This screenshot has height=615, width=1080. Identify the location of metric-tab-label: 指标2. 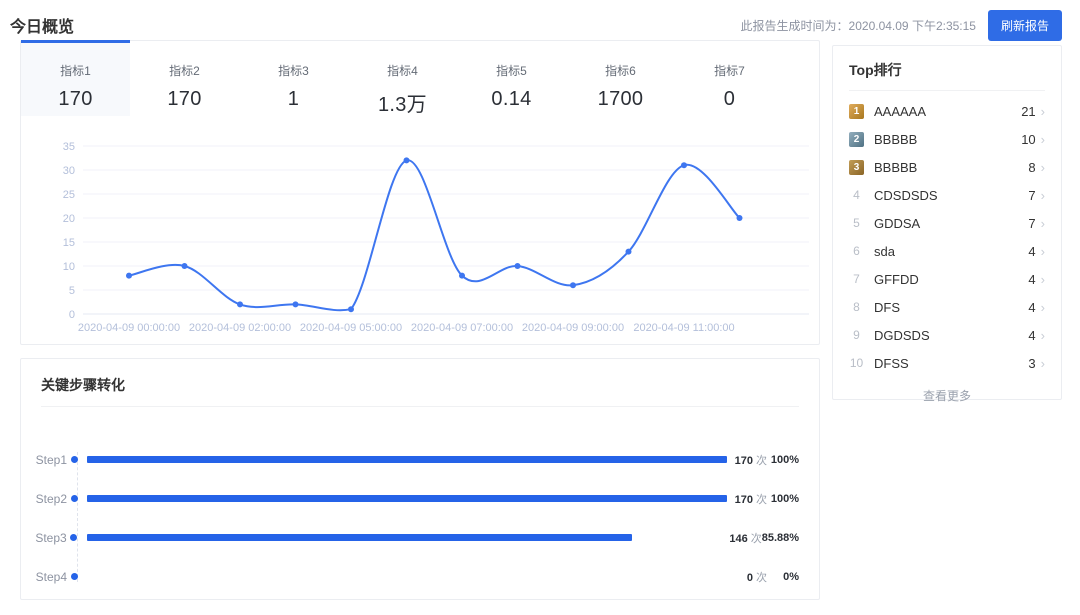
(184, 71).